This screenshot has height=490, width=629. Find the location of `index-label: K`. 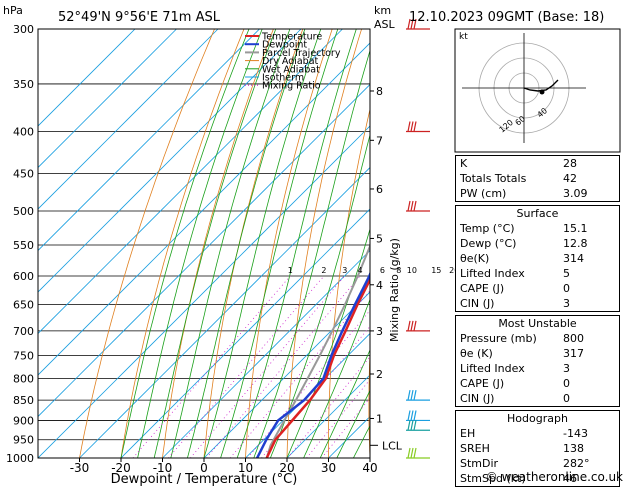

index-label: K is located at coordinates (463, 163).